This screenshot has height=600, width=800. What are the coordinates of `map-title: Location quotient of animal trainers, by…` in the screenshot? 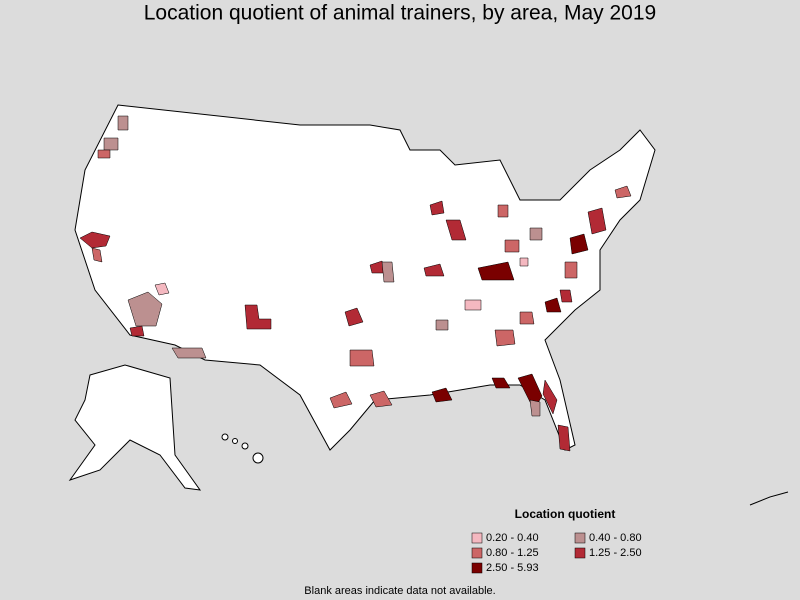 It's located at (400, 13).